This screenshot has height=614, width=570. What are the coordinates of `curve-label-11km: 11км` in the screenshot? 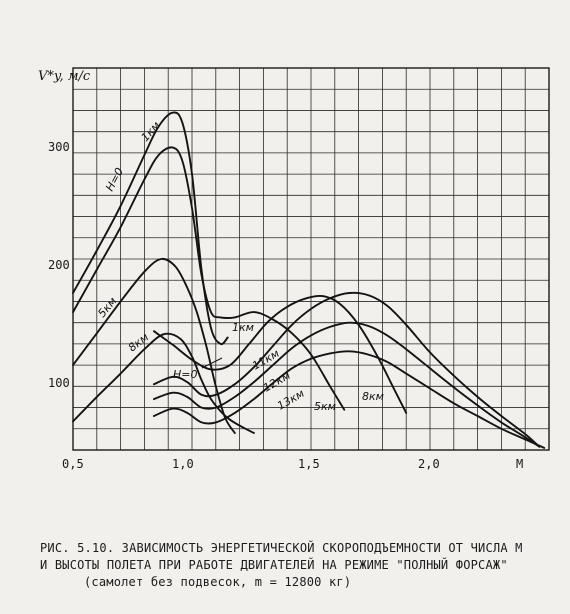 It's located at (266, 360).